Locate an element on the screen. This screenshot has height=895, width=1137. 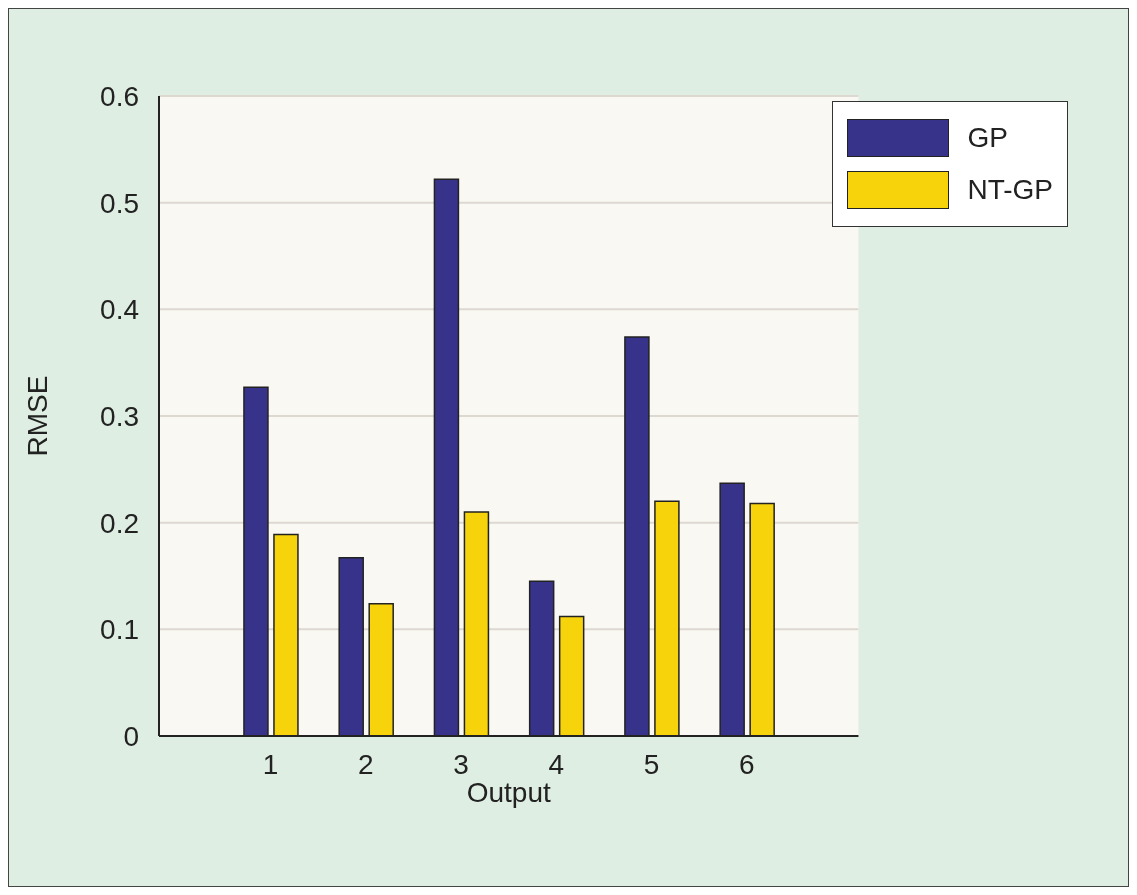
y-tick-label: 0.3 is located at coordinates (119, 416).